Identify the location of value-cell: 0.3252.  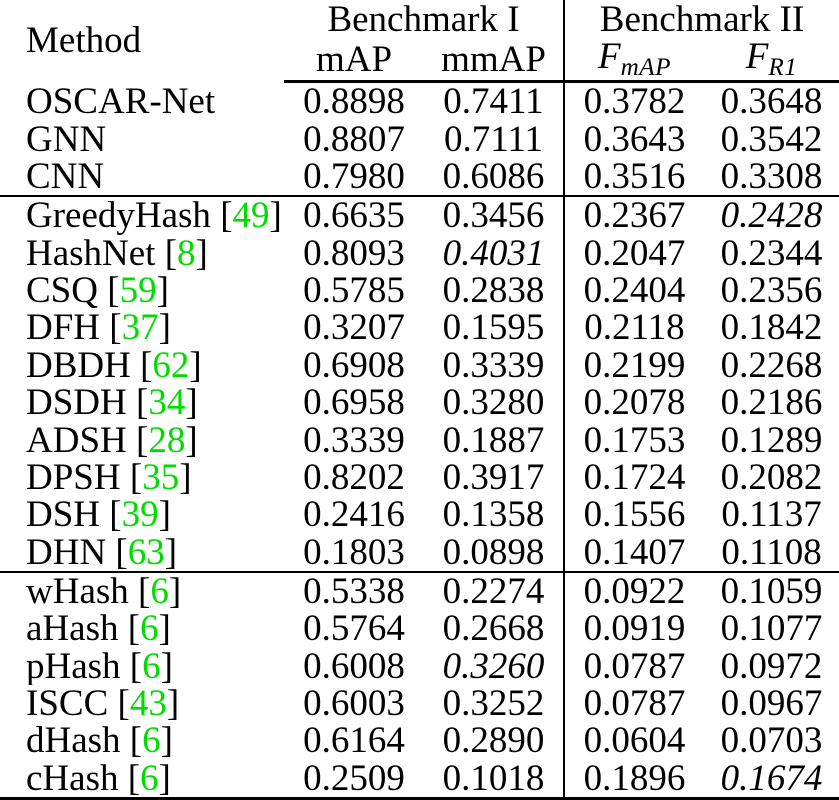
(493, 703).